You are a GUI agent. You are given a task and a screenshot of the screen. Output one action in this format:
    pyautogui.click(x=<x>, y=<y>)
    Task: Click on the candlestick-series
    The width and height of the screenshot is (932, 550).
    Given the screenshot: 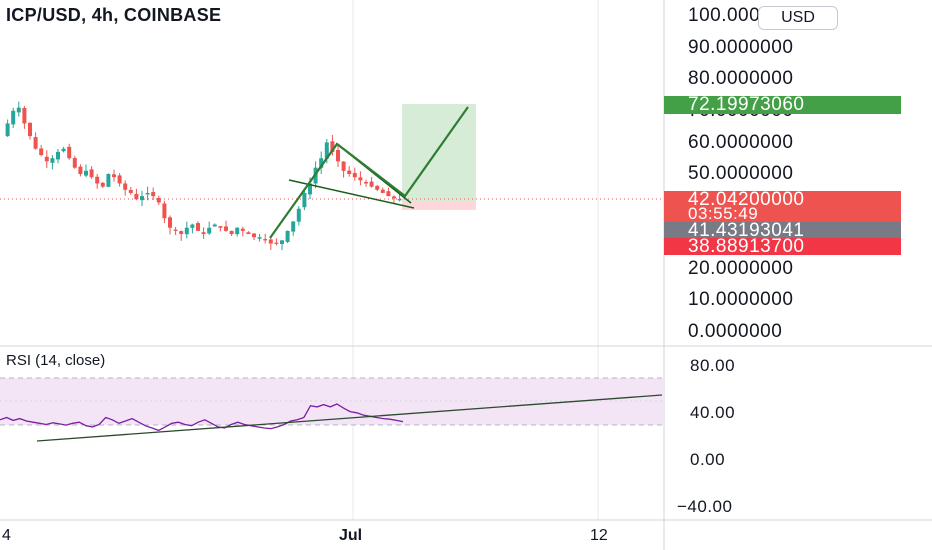 What is the action you would take?
    pyautogui.click(x=203, y=176)
    